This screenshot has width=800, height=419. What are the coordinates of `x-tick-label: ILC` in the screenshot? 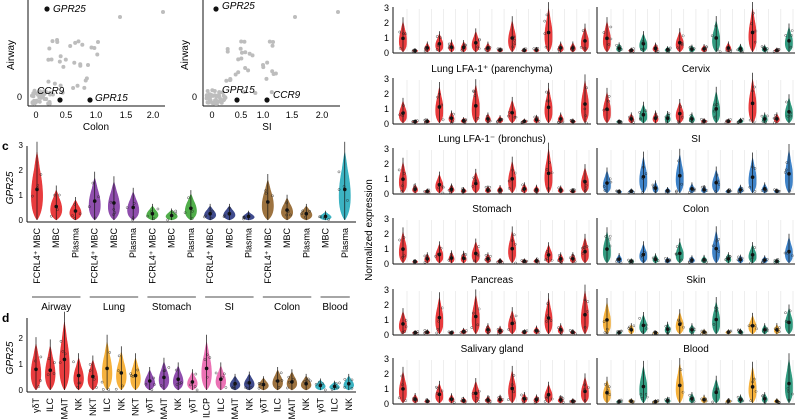 It's located at (221, 405).